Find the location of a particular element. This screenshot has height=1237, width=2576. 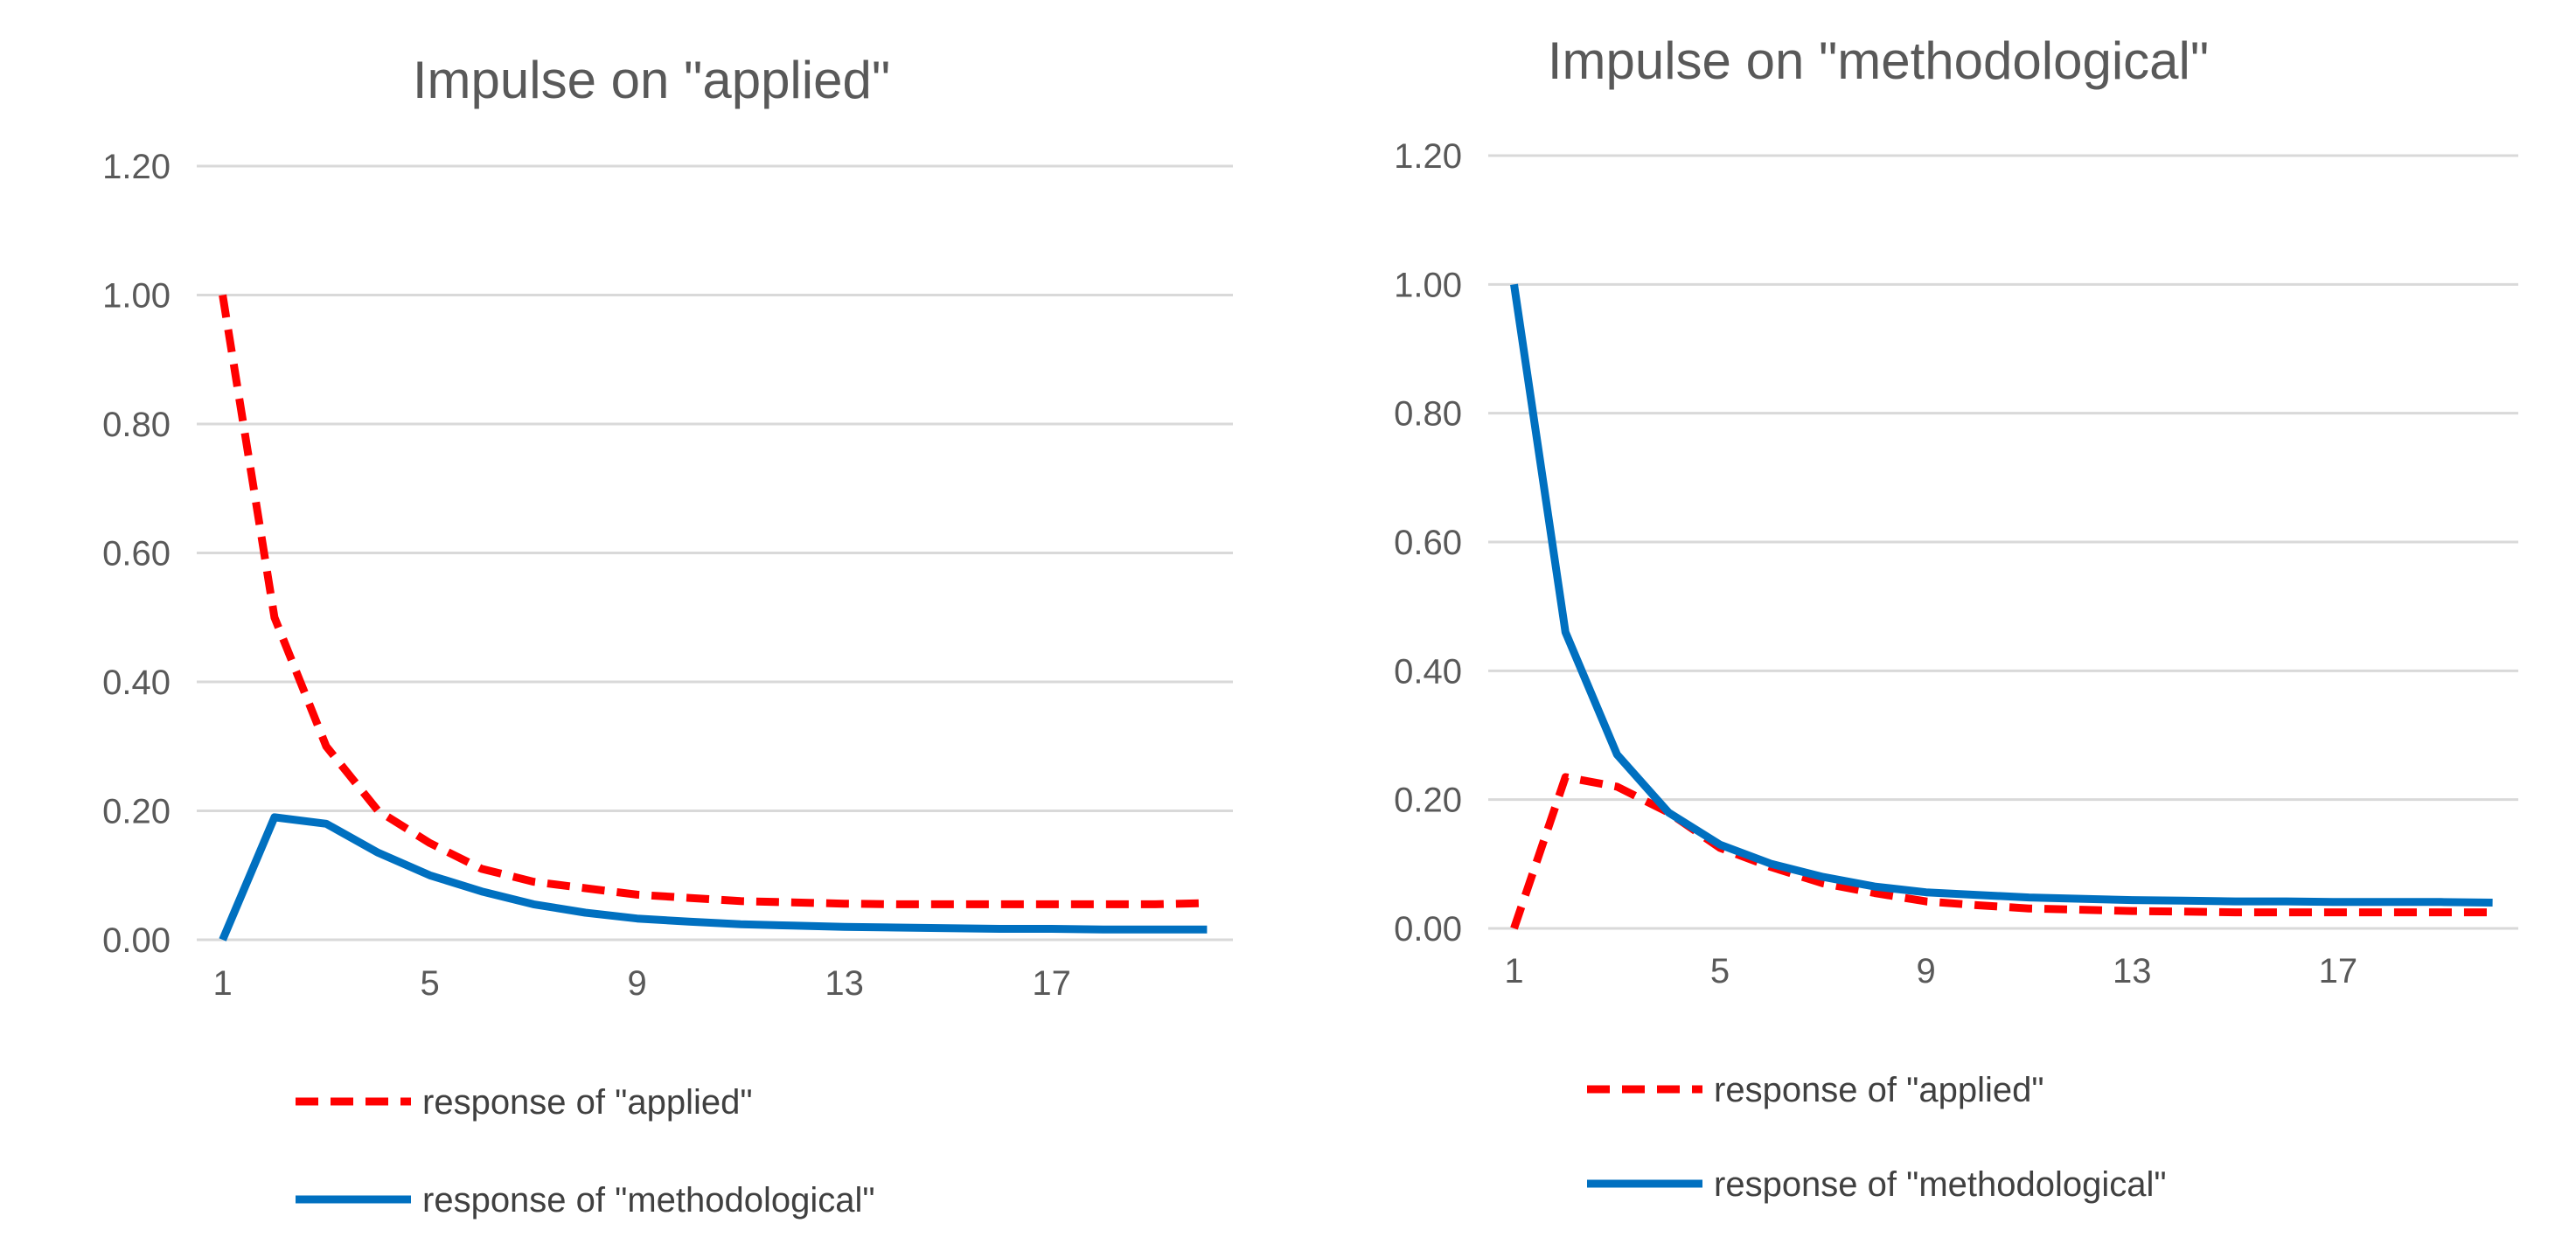

series-line-methodological is located at coordinates (713, 878).